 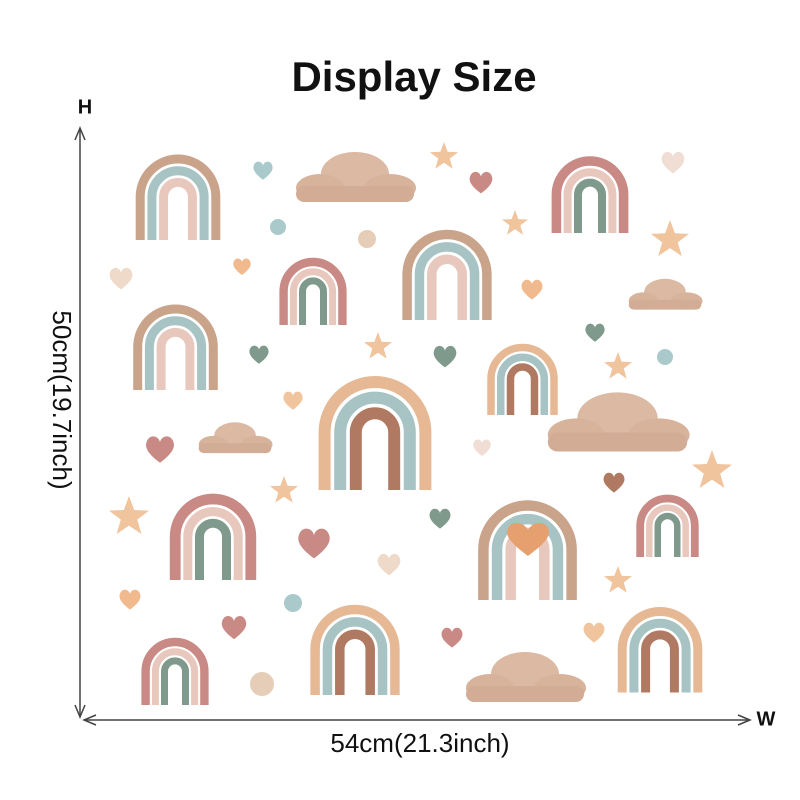 What do you see at coordinates (766, 719) in the screenshot?
I see `width-axis-label: W` at bounding box center [766, 719].